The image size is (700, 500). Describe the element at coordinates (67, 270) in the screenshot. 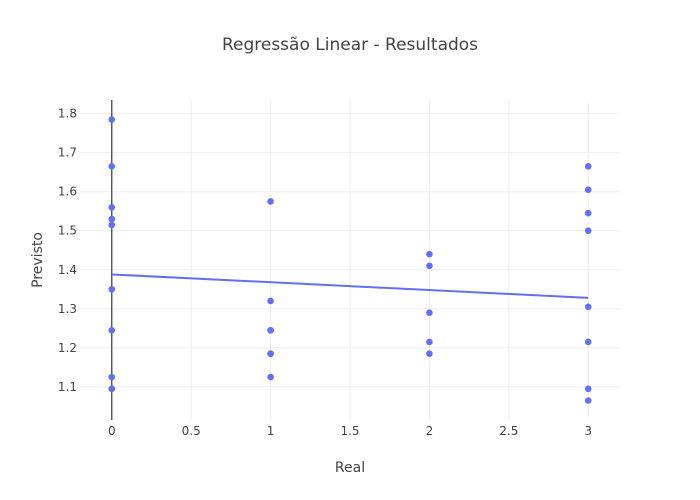

I see `y-tick-label: 1.4` at that location.